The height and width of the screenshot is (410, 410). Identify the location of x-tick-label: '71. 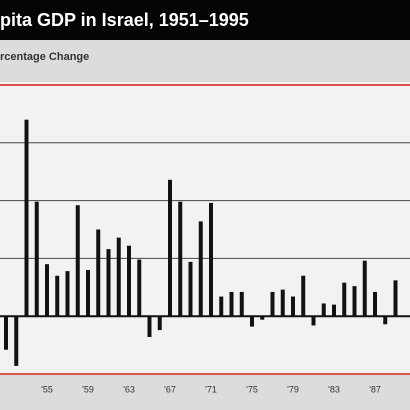
(211, 389).